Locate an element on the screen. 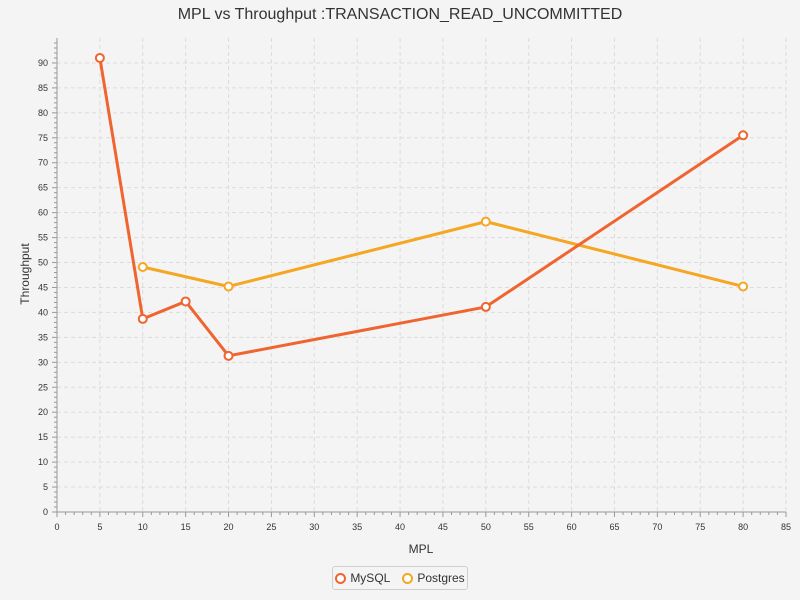  x-tick-label: 15 is located at coordinates (186, 527).